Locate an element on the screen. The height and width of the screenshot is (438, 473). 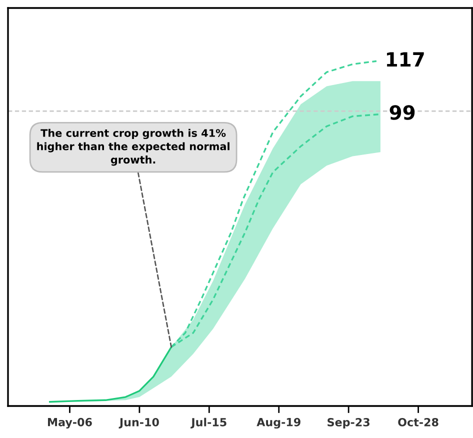
x-tick-label: Jun-10 is located at coordinates (138, 423).